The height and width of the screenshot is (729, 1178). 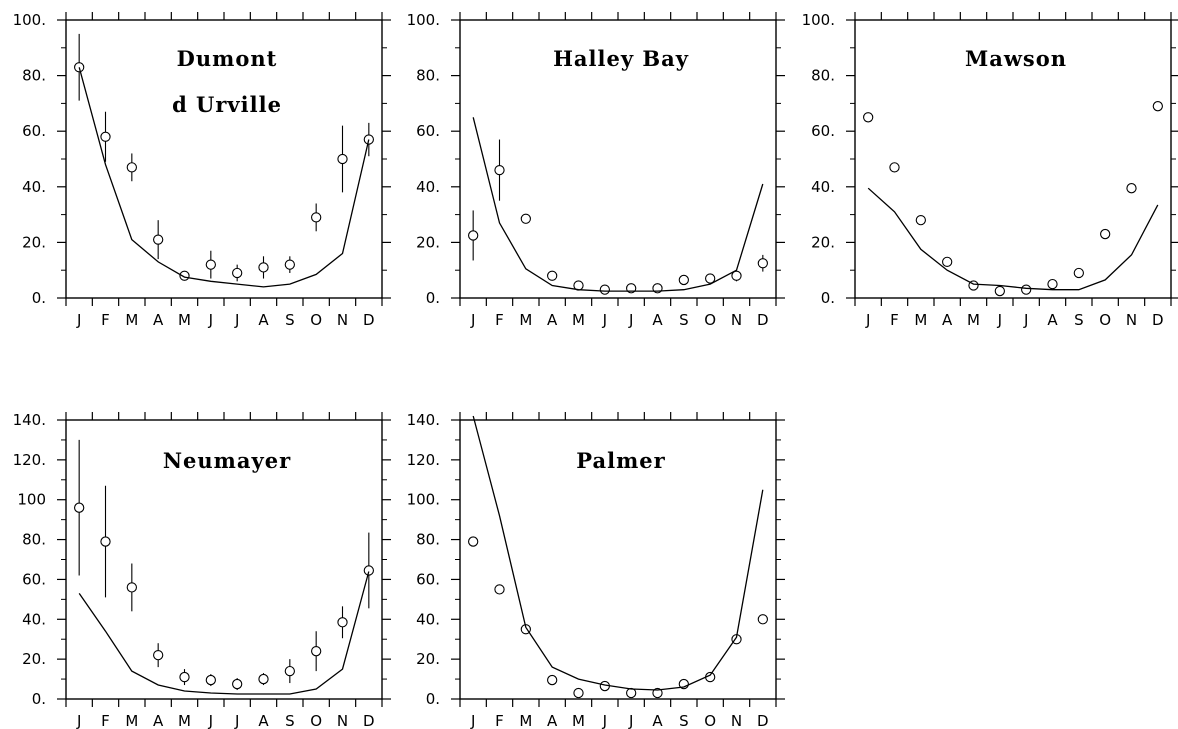 What do you see at coordinates (227, 58) in the screenshot?
I see `panel-title: Dumont` at bounding box center [227, 58].